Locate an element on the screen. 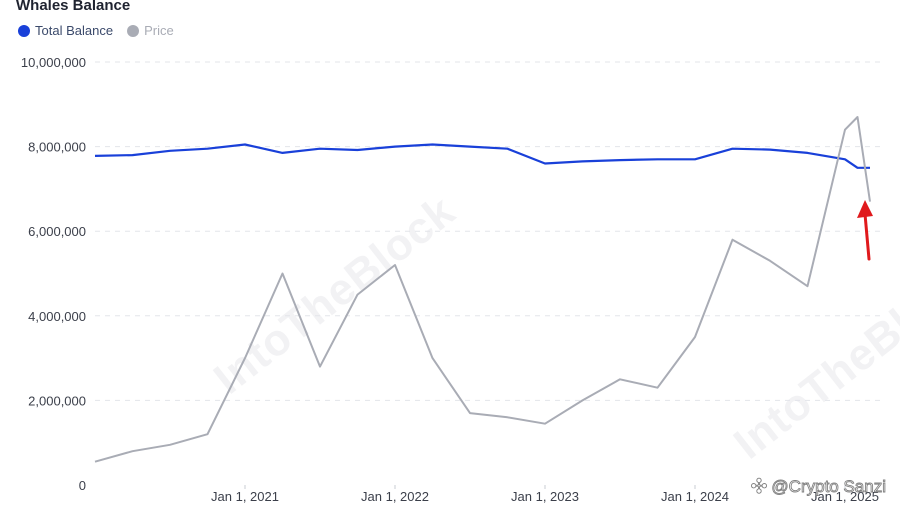 This screenshot has height=506, width=900. legend-dot-total-balance is located at coordinates (24, 30).